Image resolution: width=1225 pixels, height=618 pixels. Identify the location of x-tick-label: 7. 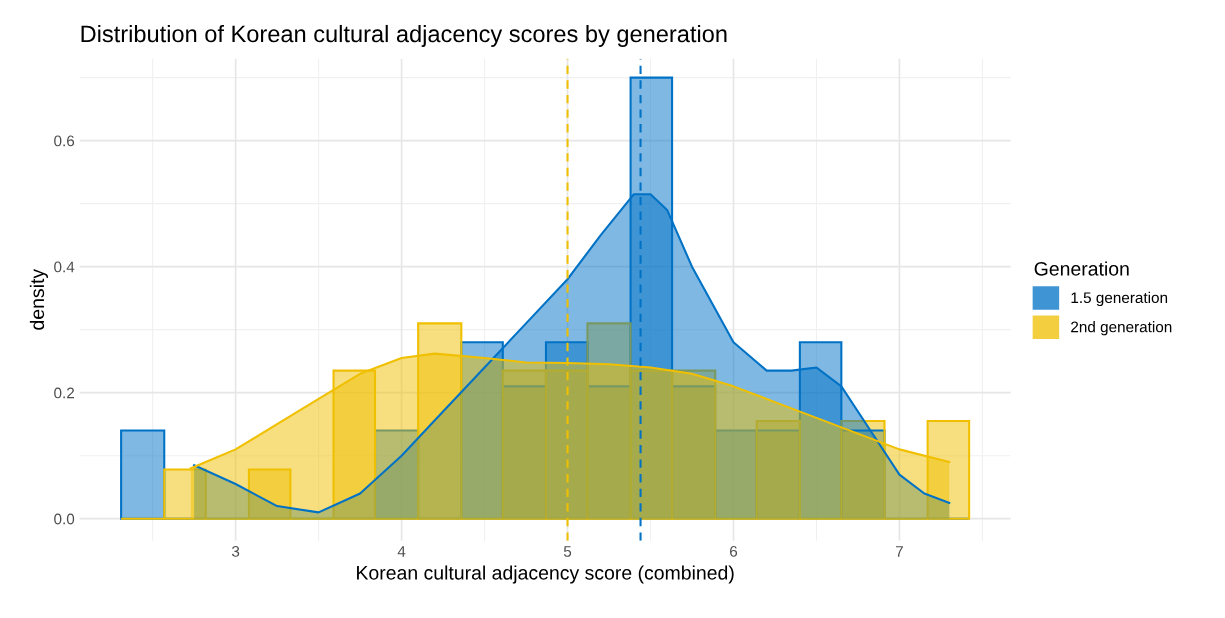
(899, 551).